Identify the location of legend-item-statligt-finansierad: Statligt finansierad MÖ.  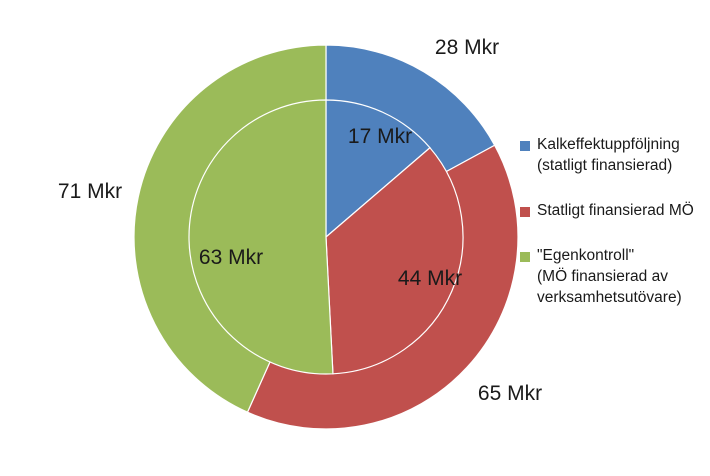
(612, 210).